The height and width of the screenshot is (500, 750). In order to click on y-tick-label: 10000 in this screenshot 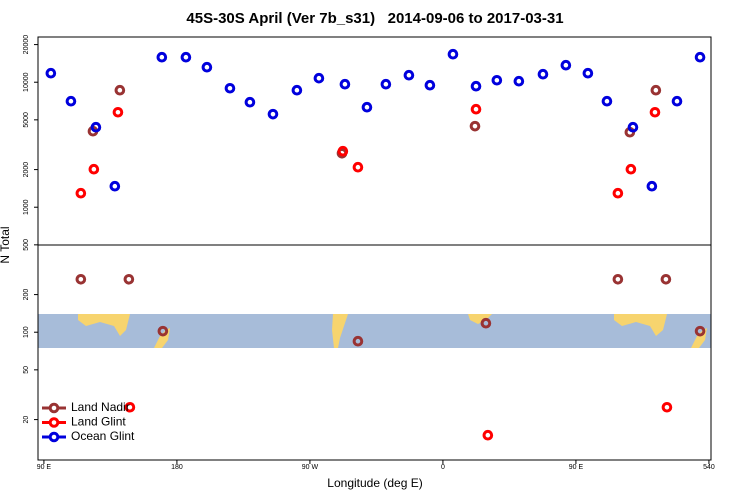, I will do `click(26, 82)`.